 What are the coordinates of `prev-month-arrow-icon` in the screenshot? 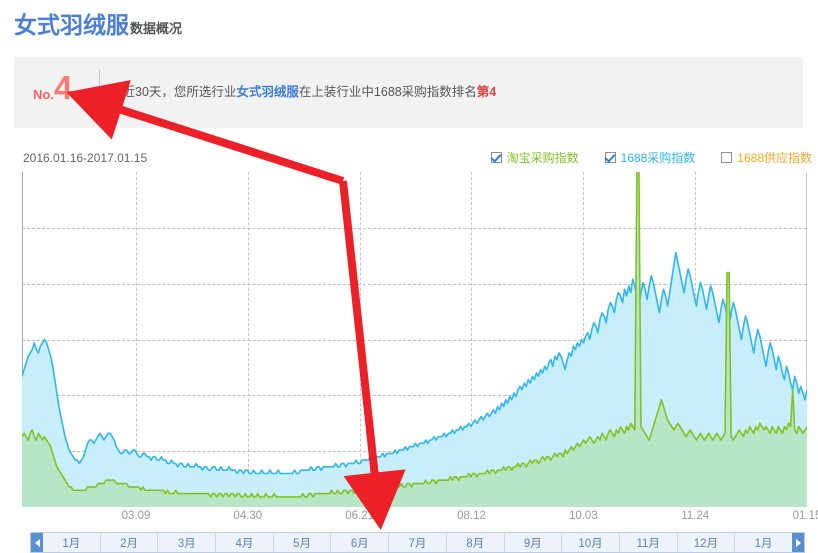 It's located at (37, 542).